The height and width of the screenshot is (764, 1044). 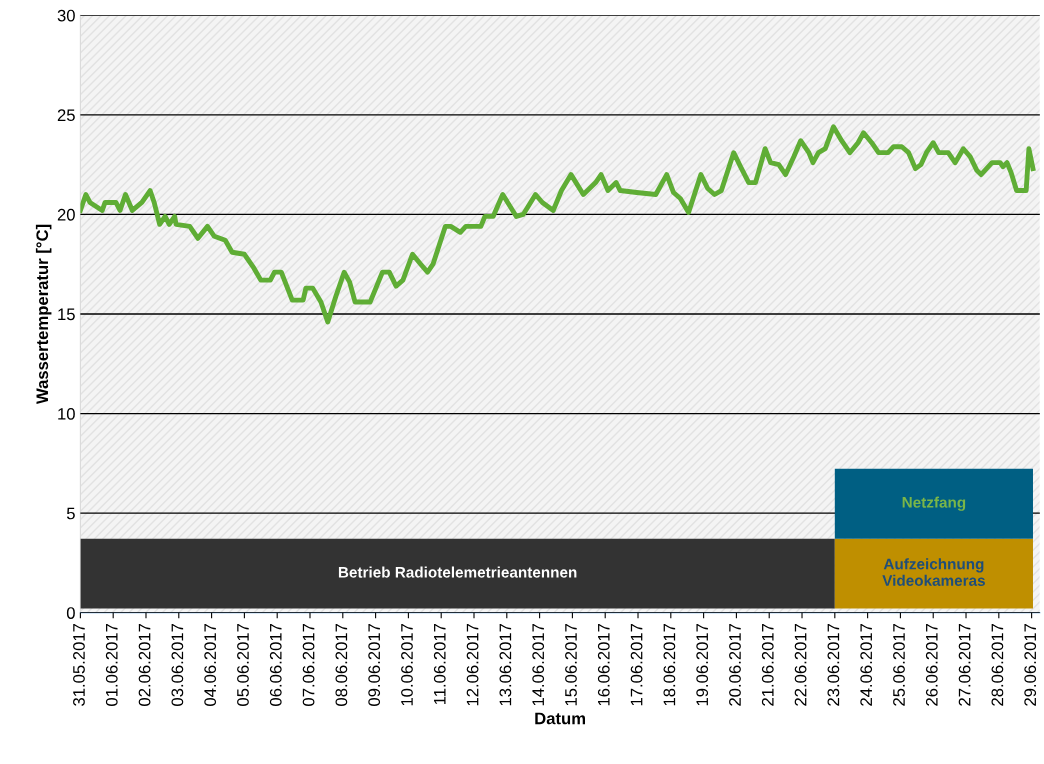 What do you see at coordinates (934, 503) in the screenshot?
I see `band-label: Netzfang` at bounding box center [934, 503].